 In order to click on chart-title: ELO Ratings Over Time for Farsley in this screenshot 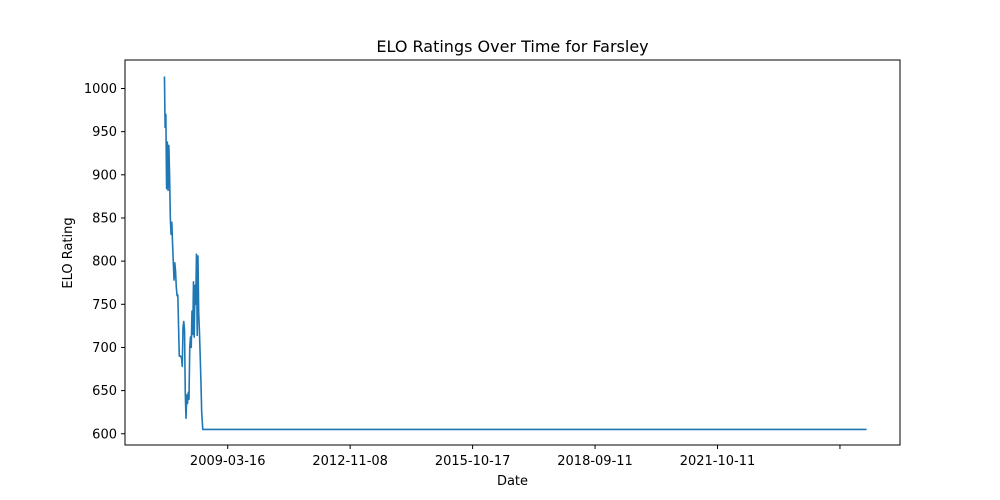, I will do `click(512, 46)`.